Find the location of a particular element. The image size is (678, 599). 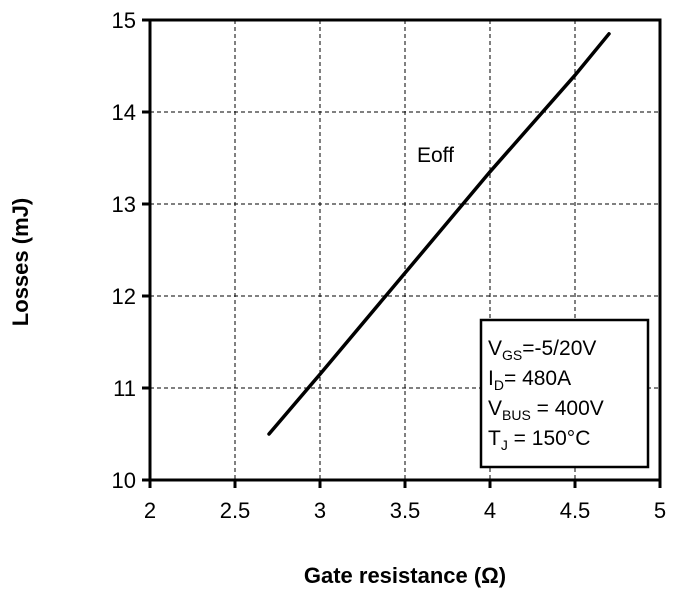

x-tick-label: 4.5 is located at coordinates (575, 510).